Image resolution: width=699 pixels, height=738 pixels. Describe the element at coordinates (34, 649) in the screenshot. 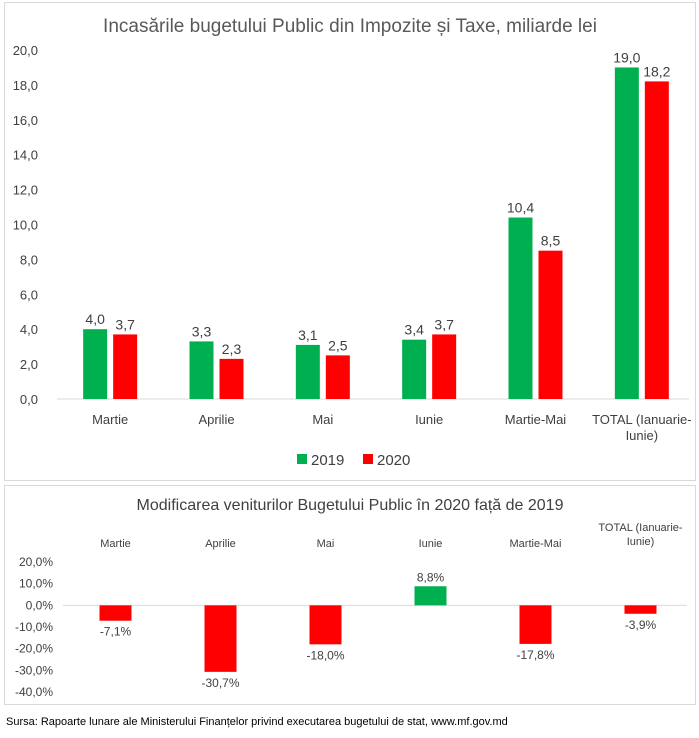

I see `y-tick-label: -20,0%` at that location.